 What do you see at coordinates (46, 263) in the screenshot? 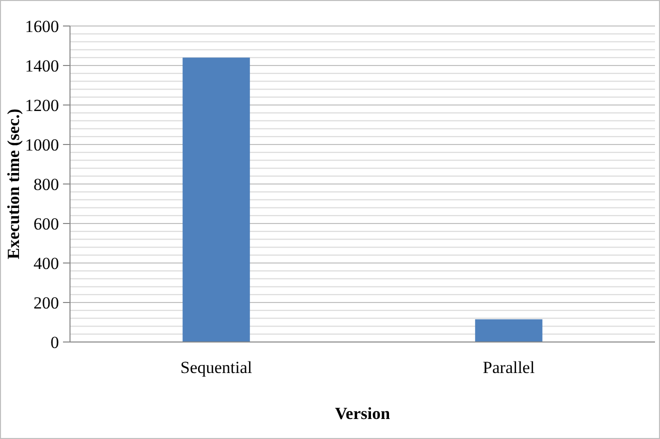
I see `y-tick-label: 400` at bounding box center [46, 263].